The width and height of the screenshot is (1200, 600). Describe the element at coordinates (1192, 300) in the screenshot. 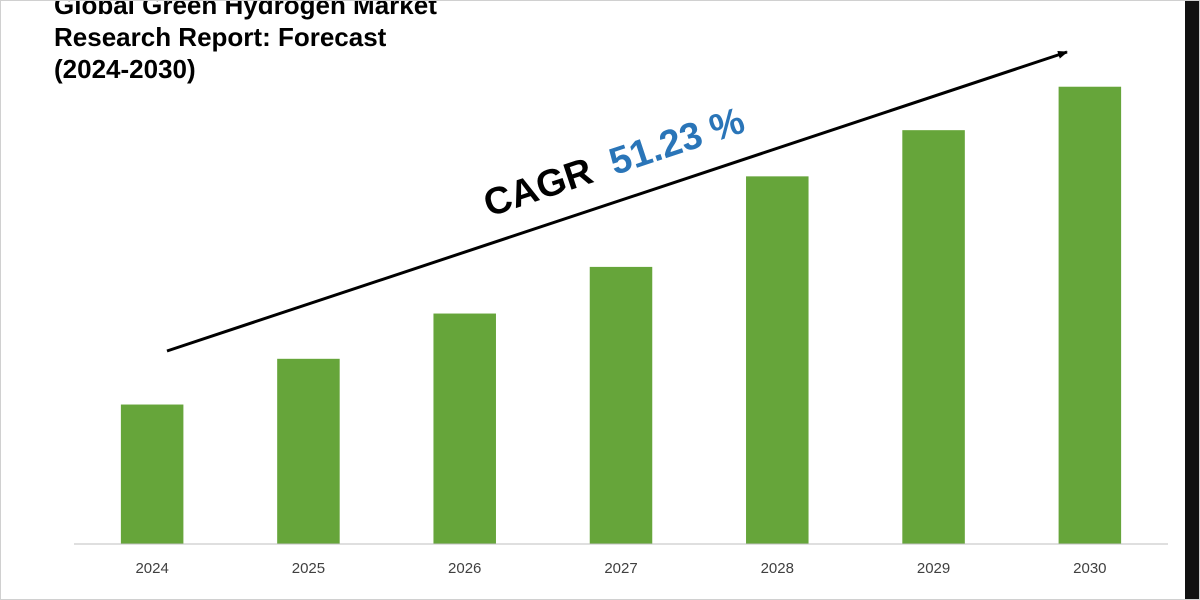

I see `right-edge-bar` at that location.